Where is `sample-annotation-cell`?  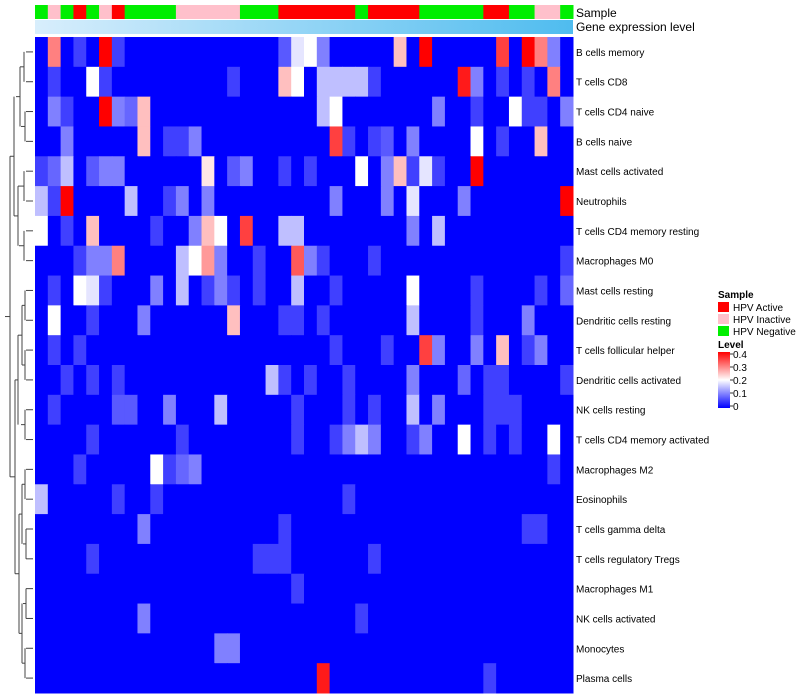
sample-annotation-cell is located at coordinates (387, 12).